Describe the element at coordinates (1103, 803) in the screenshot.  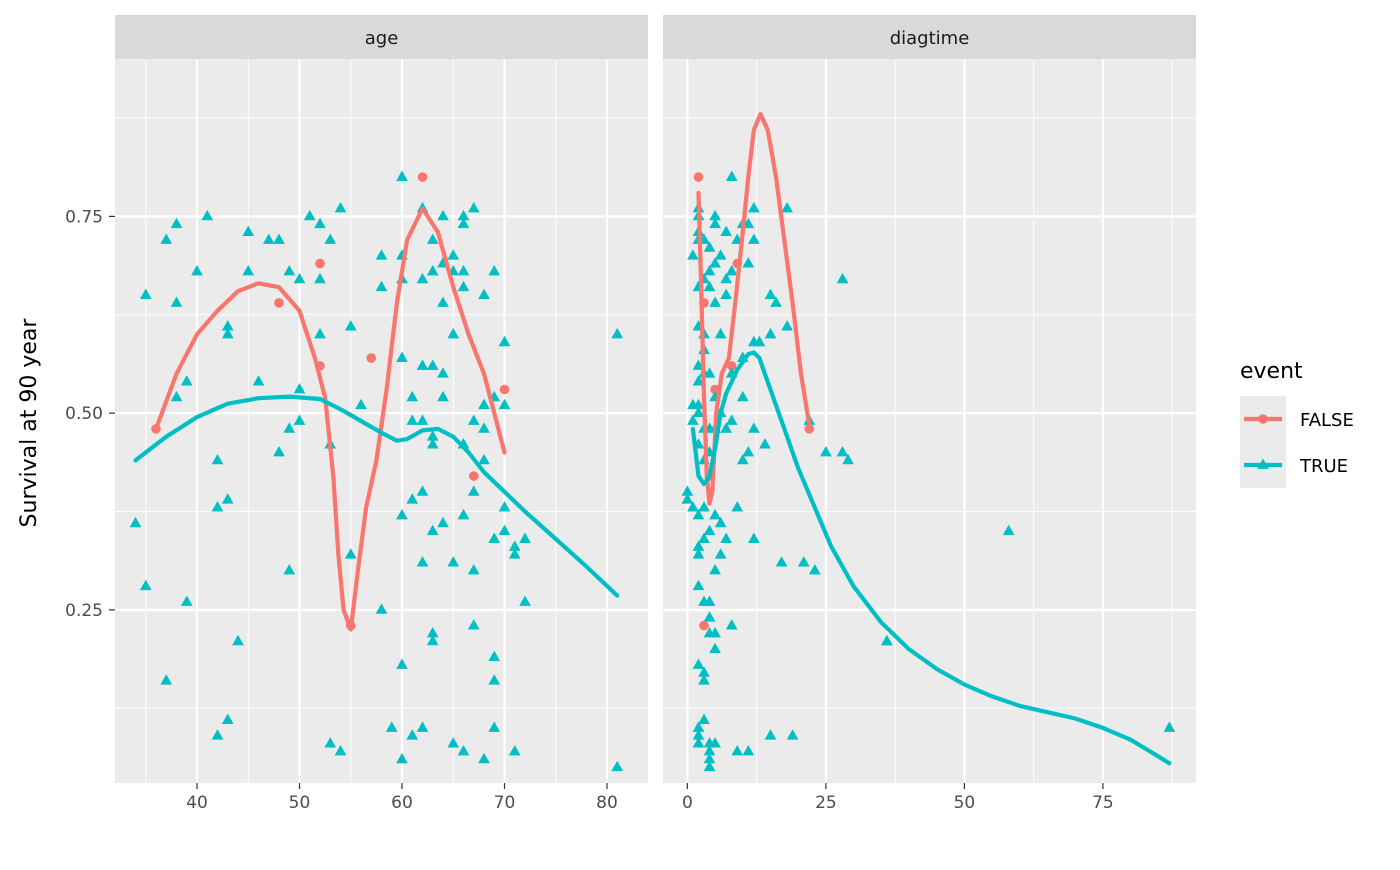
I see `x-tick-label: 75` at that location.